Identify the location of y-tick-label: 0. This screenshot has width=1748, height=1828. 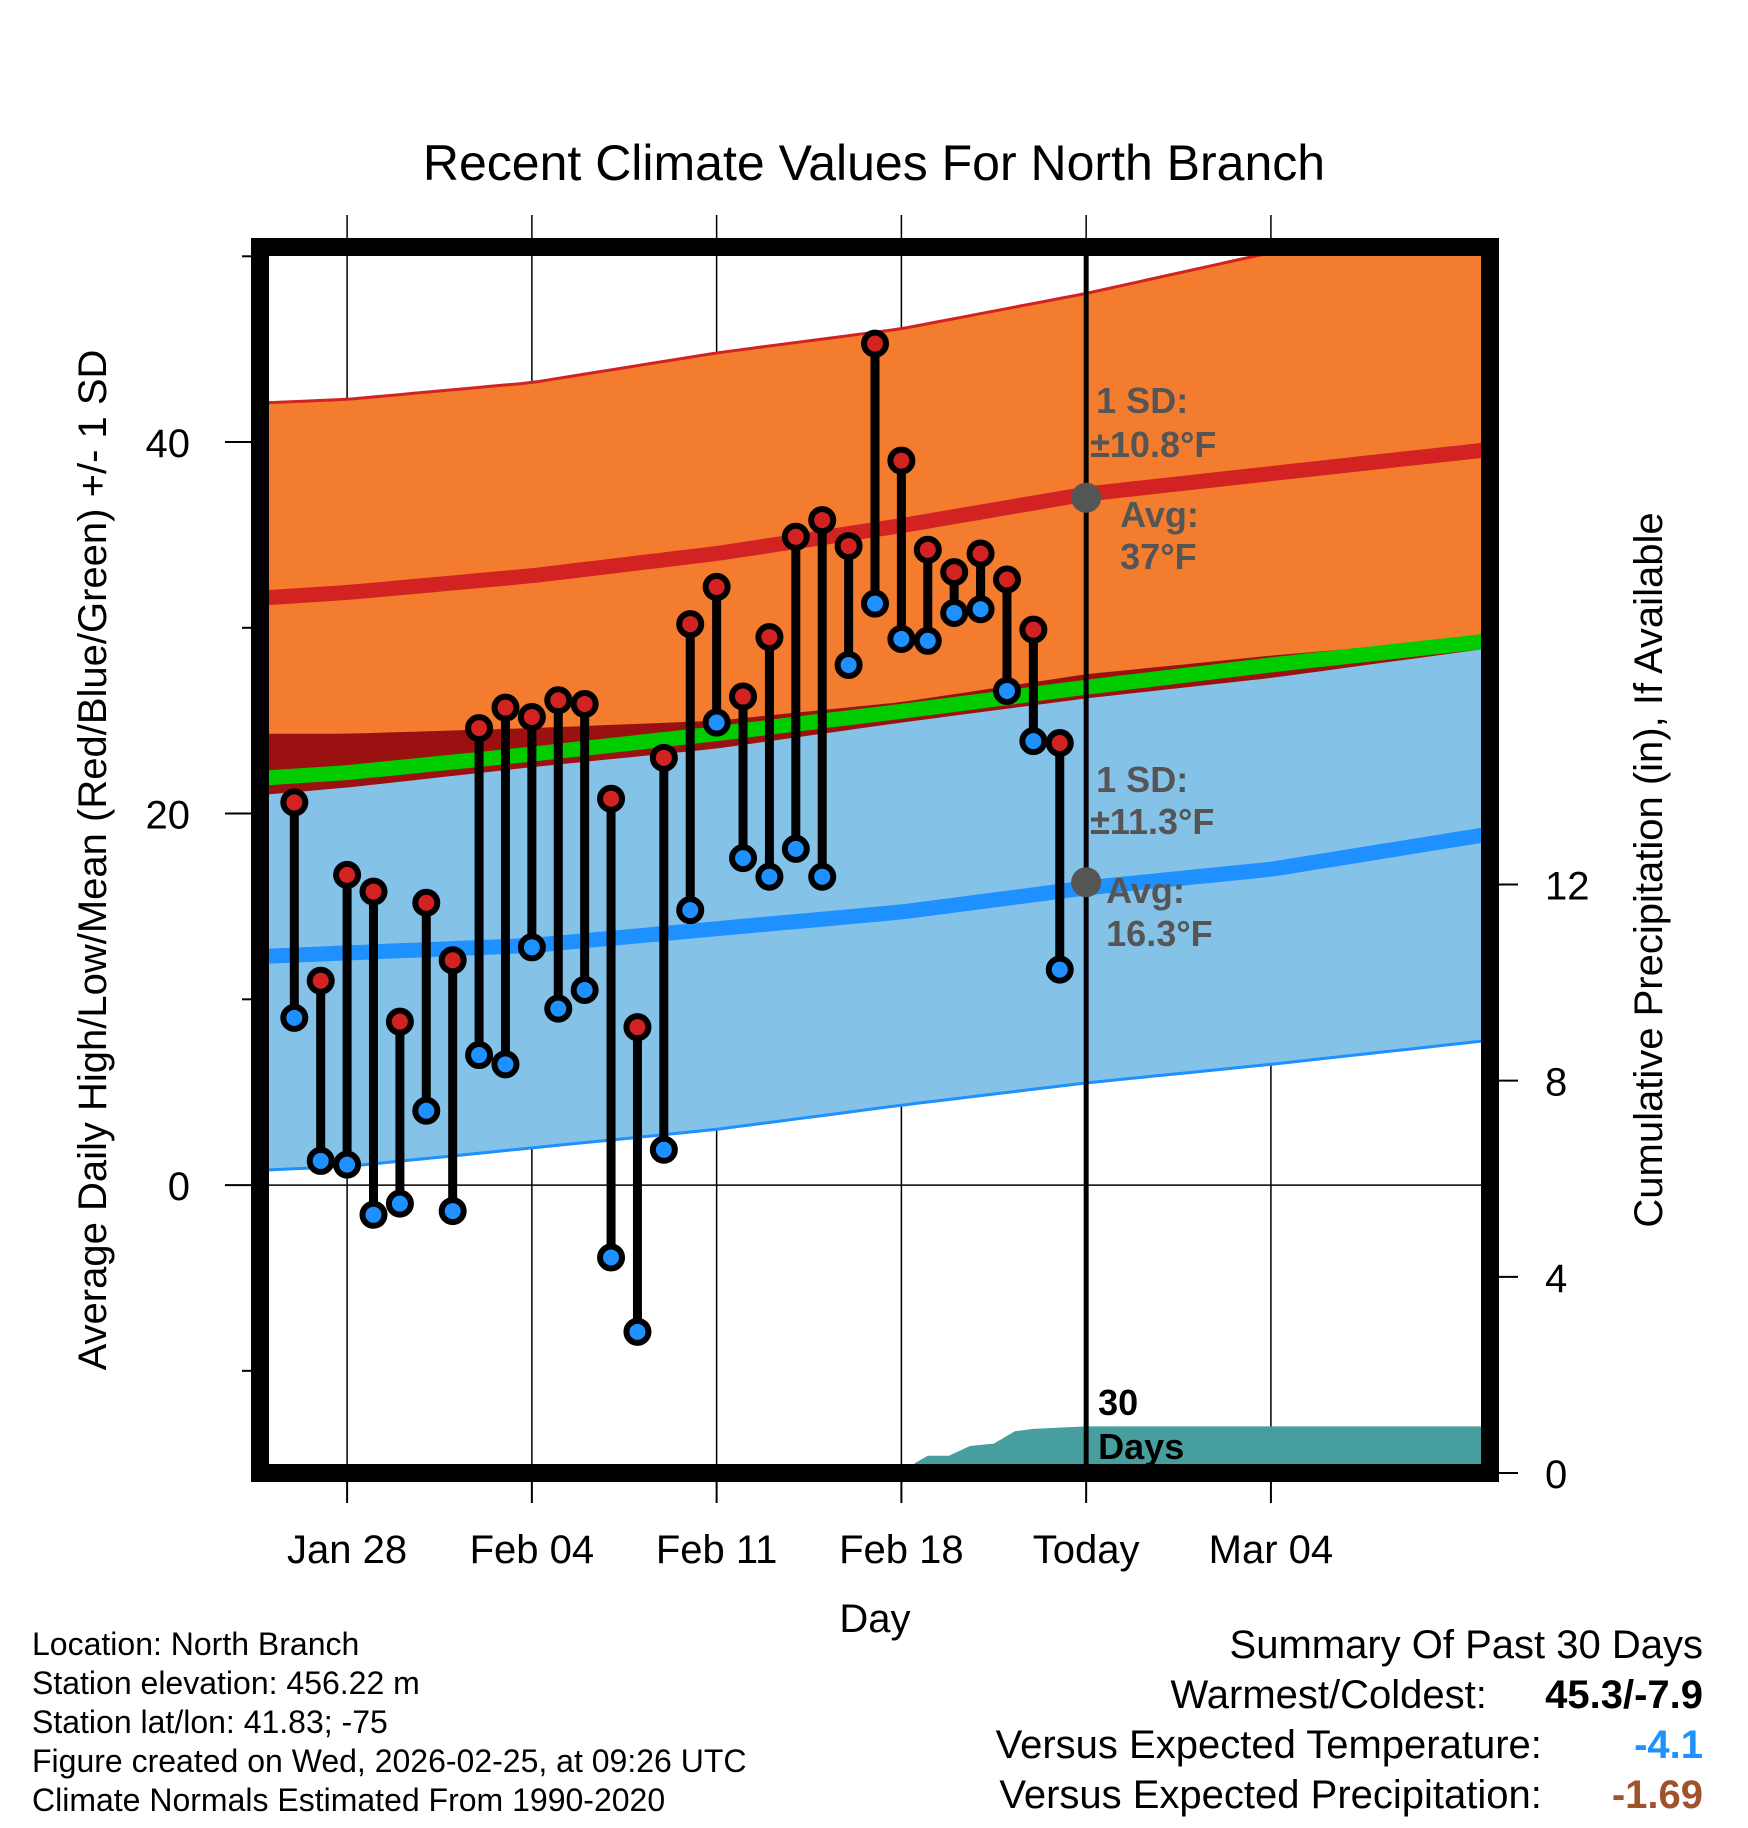
(179, 1187).